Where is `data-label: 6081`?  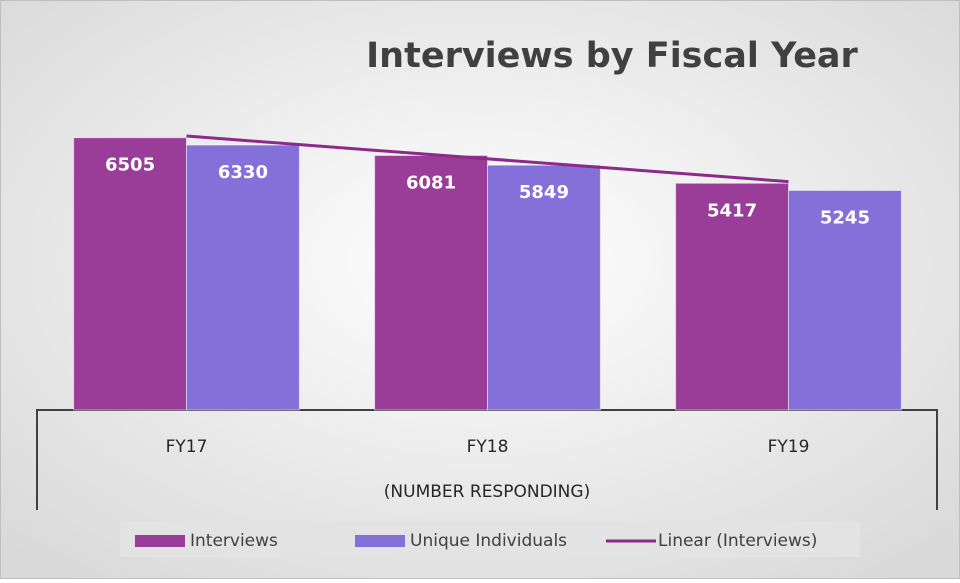
data-label: 6081 is located at coordinates (431, 182).